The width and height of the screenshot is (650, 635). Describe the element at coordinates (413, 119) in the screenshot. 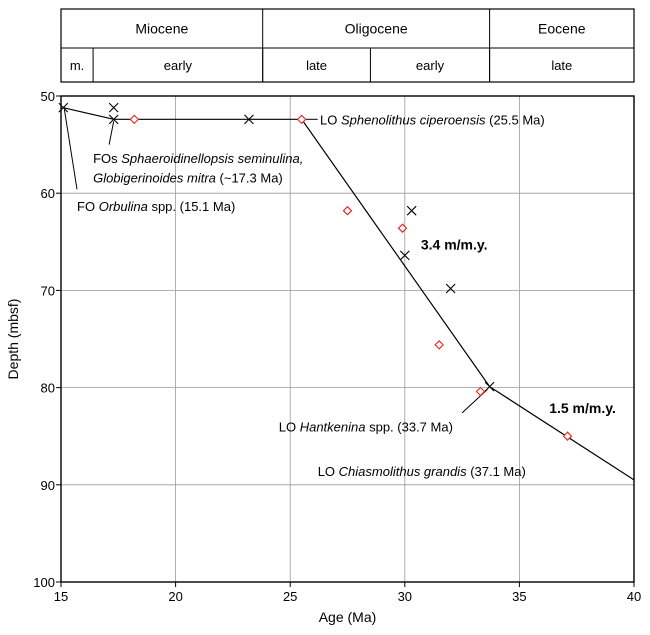

I see `annotation-part: Sphenolithus ciperoensis` at that location.